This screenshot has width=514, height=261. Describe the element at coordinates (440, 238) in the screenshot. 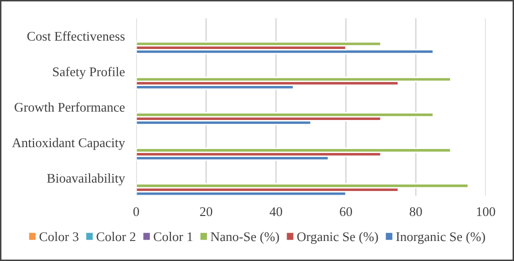

I see `legend-label: Inorganic Se (%)` at that location.